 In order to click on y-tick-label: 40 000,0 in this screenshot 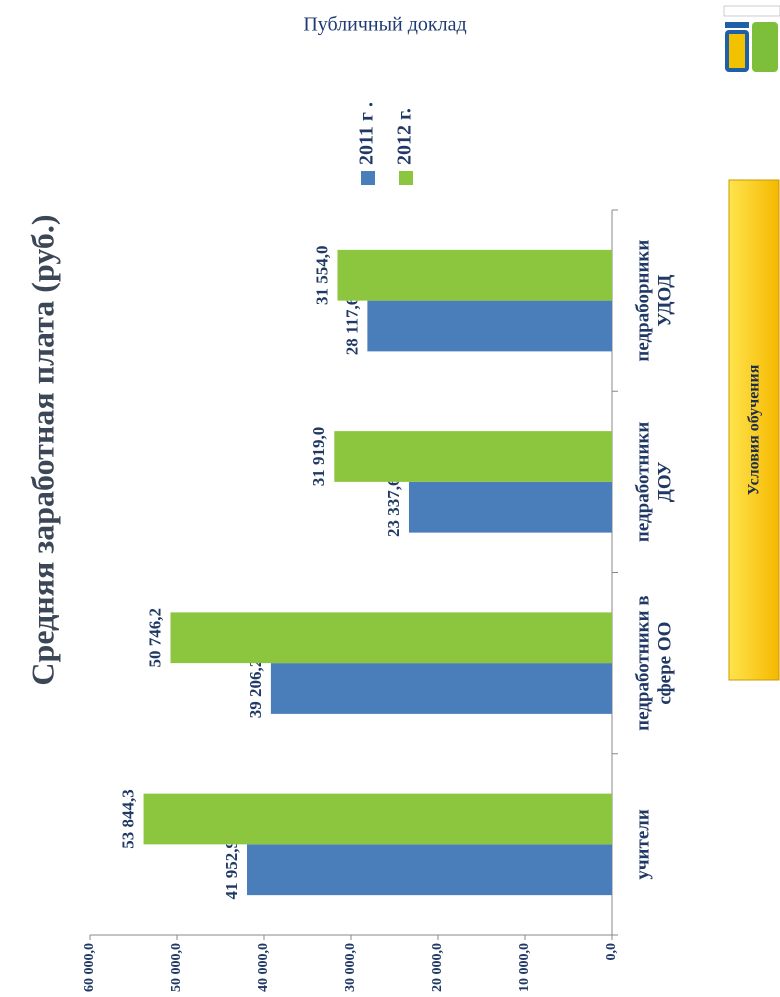, I will do `click(263, 967)`.